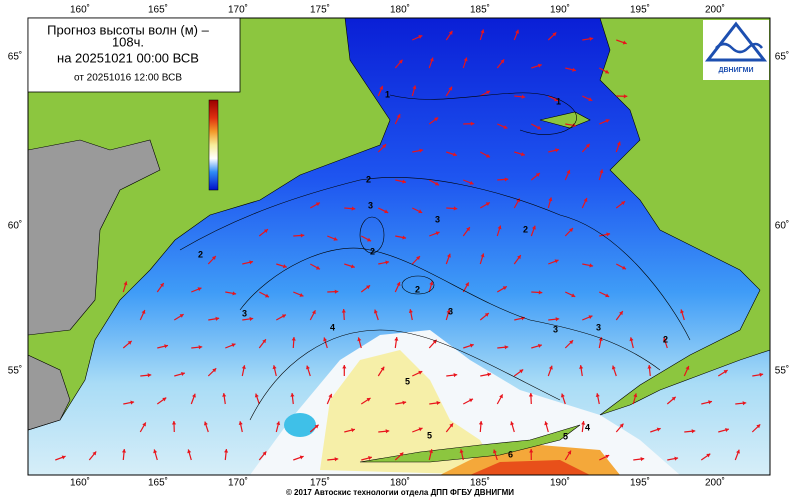 This screenshot has height=501, width=800. I want to click on contour-label: 6, so click(510, 454).